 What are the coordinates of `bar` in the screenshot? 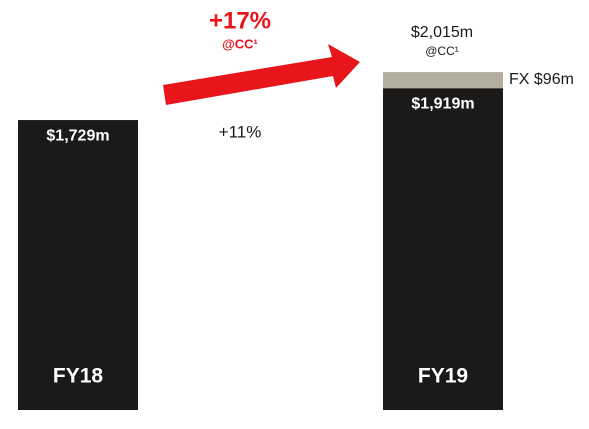 It's located at (78, 265).